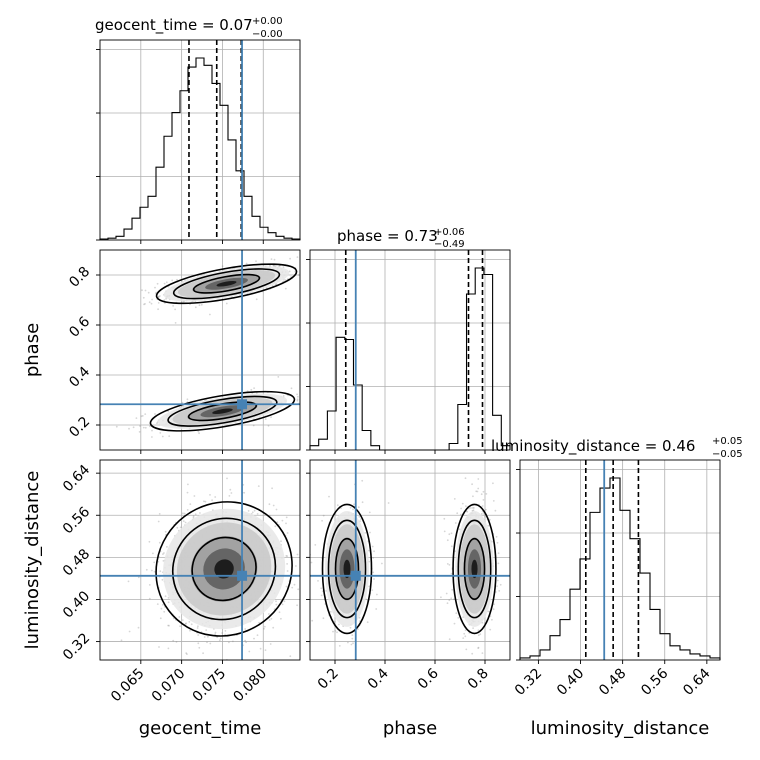  Describe the element at coordinates (76, 646) in the screenshot. I see `y-tick-label: 0.32` at that location.